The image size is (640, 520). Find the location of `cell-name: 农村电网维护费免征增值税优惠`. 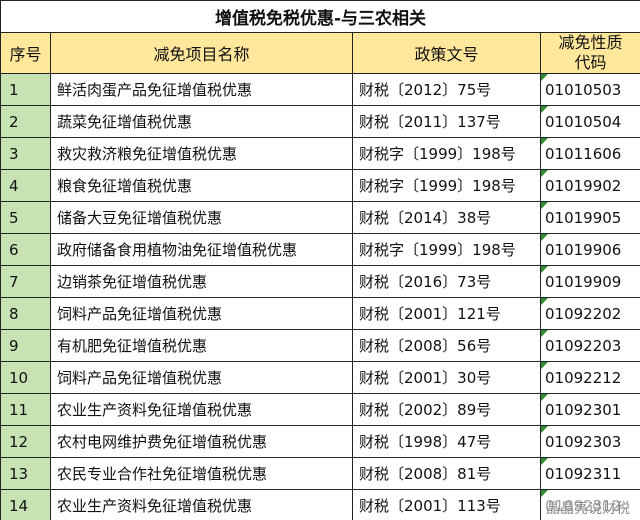

cell-name: 农村电网维护费免征增值税优惠 is located at coordinates (201, 441).